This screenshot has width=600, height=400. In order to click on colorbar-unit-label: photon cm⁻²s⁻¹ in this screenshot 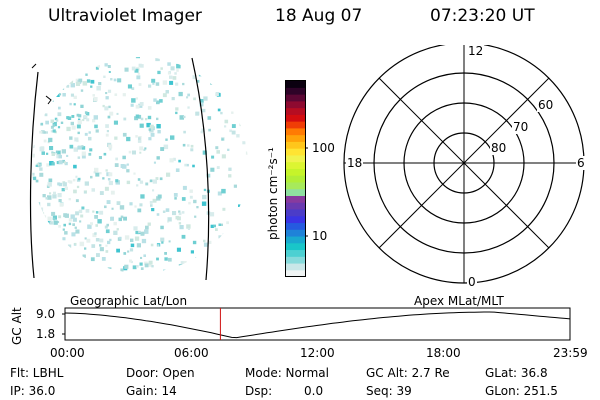, I will do `click(273, 193)`.